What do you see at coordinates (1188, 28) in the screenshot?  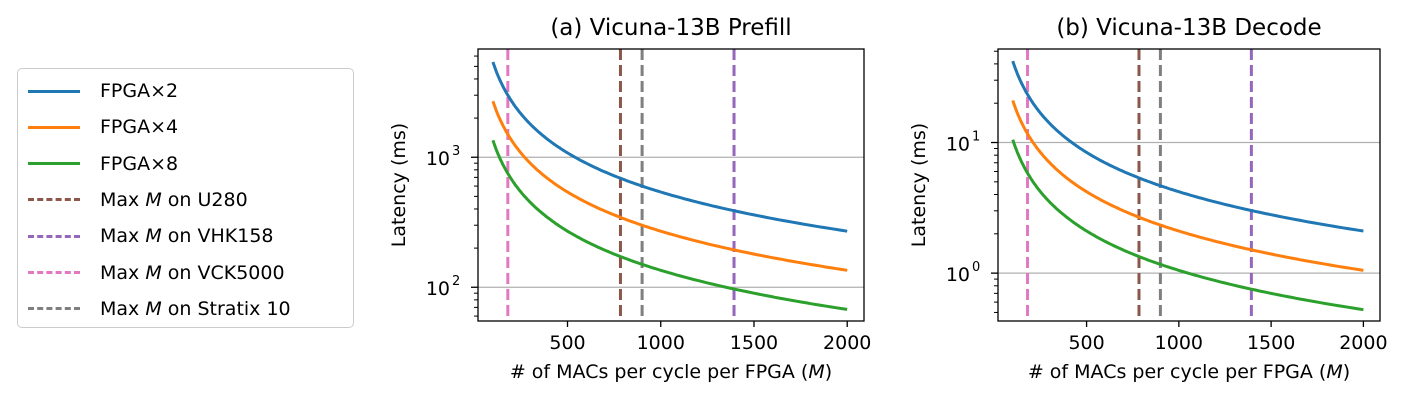 I see `chart-title: (b) Vicuna-13B Decode` at bounding box center [1188, 28].